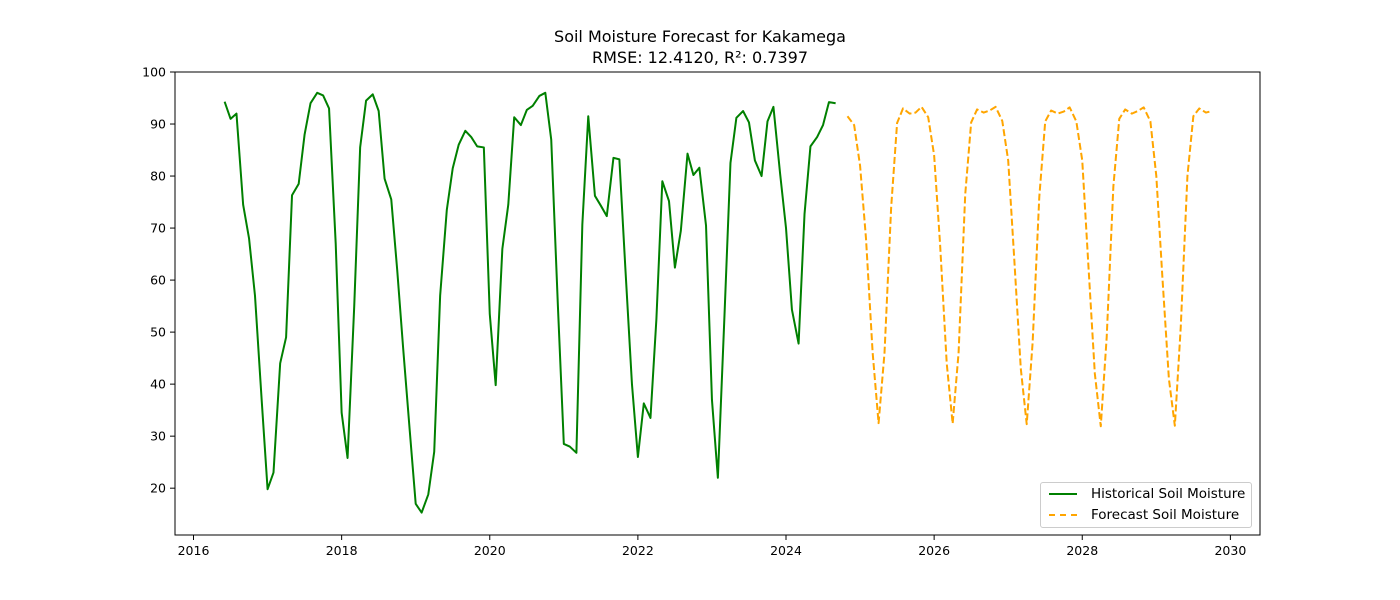 This screenshot has width=1400, height=600. What do you see at coordinates (1230, 550) in the screenshot?
I see `x-tick-label: 2030` at bounding box center [1230, 550].